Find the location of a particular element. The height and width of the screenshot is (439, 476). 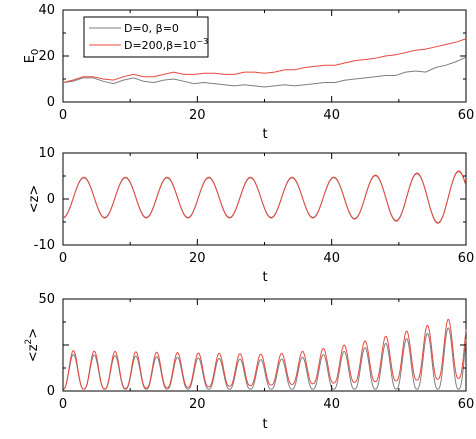

svg-text: <z2> is located at coordinates (32, 345).